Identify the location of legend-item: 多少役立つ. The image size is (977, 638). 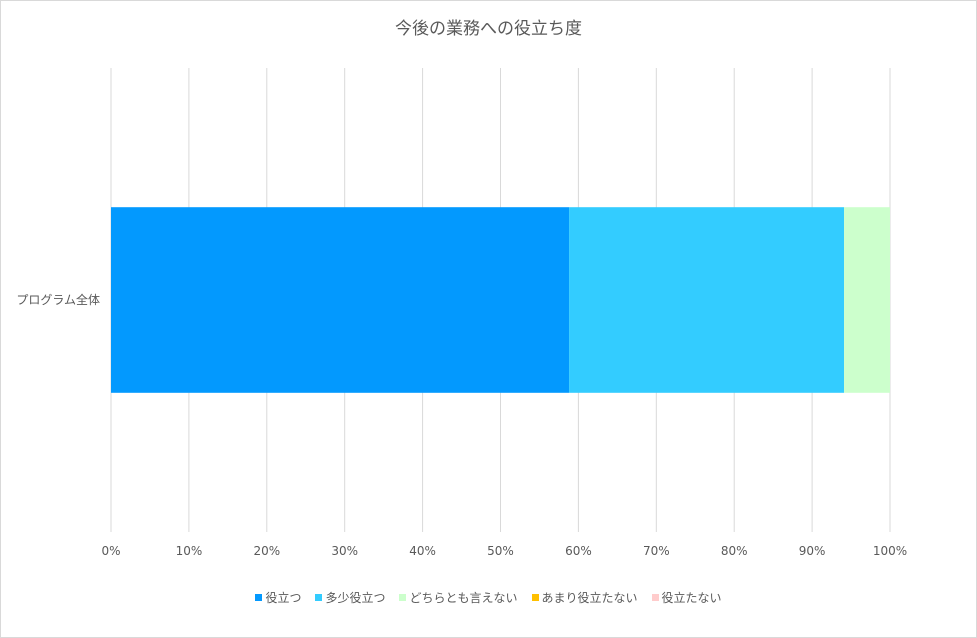
(350, 597).